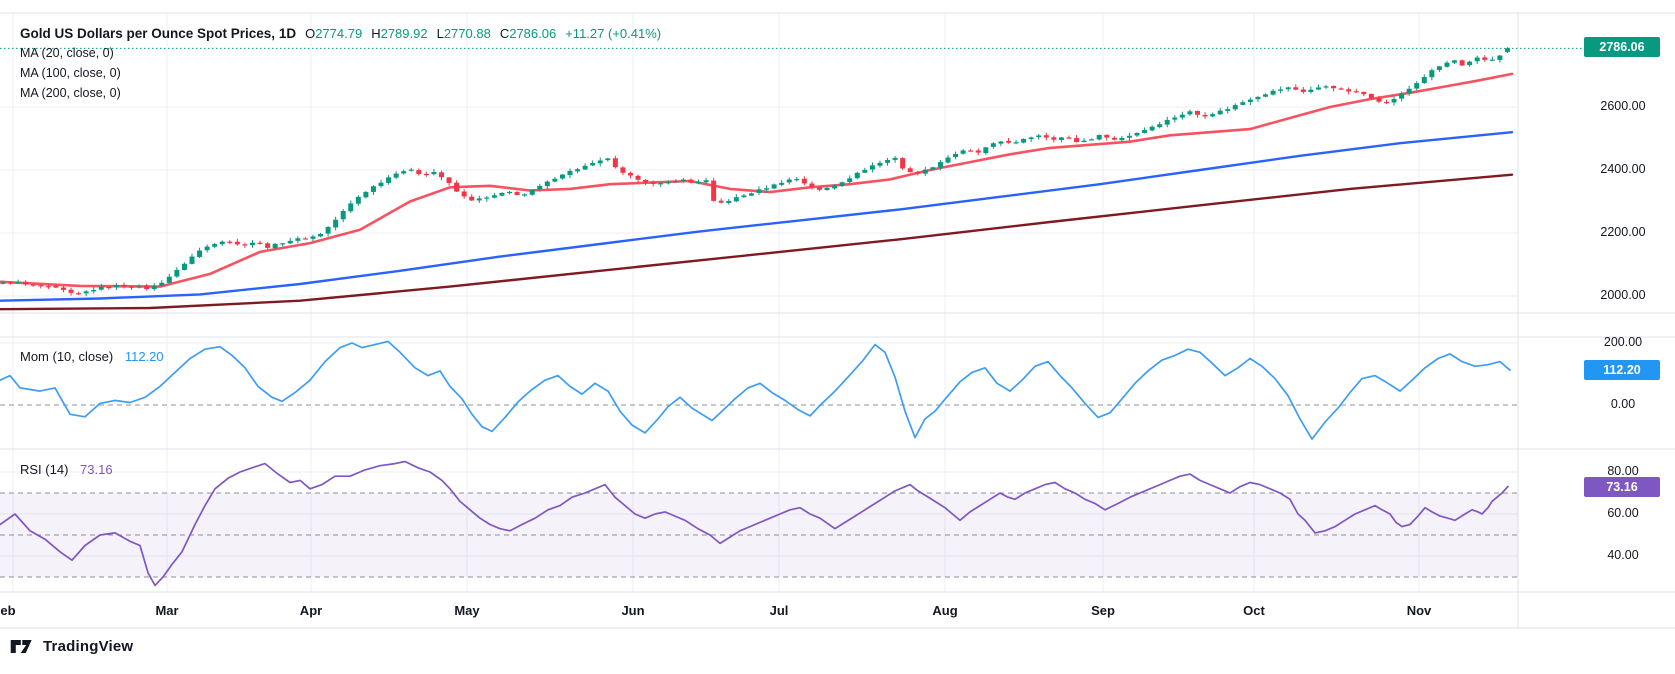 The height and width of the screenshot is (674, 1675). What do you see at coordinates (44, 469) in the screenshot?
I see `rsi-label: RSI (14)` at bounding box center [44, 469].